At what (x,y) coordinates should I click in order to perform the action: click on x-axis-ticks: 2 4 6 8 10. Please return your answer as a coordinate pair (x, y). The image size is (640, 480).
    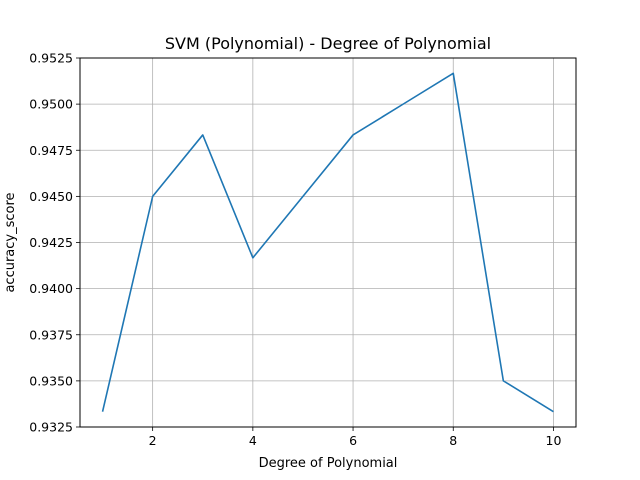
    Looking at the image, I should click on (355, 437).